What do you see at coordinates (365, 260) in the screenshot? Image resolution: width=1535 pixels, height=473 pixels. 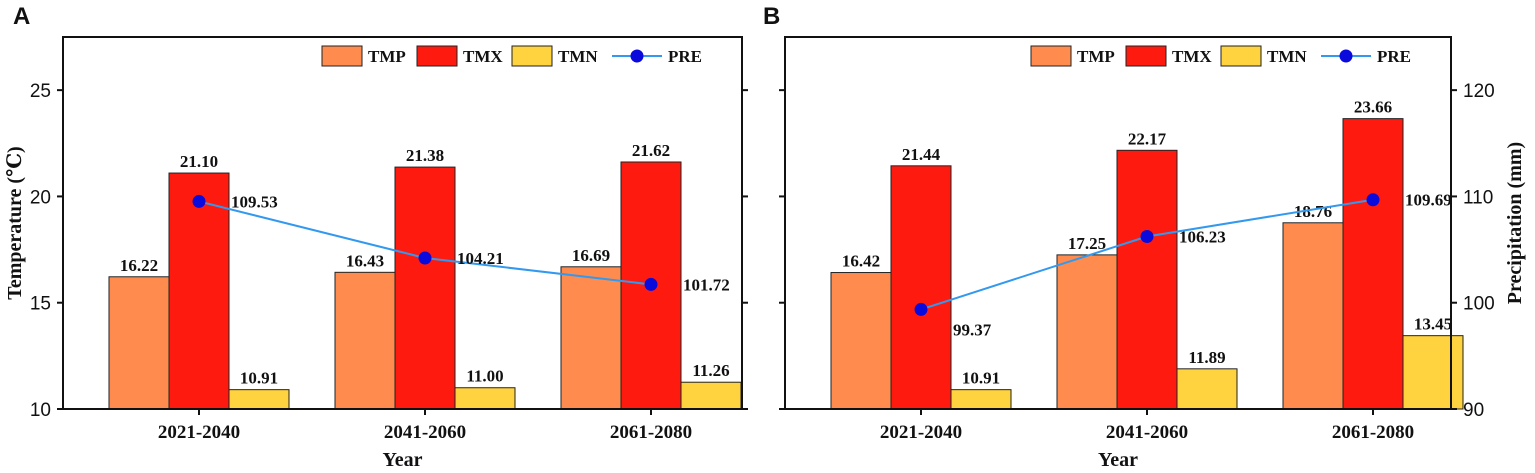 I see `data-label-tmp-1: 16.43` at bounding box center [365, 260].